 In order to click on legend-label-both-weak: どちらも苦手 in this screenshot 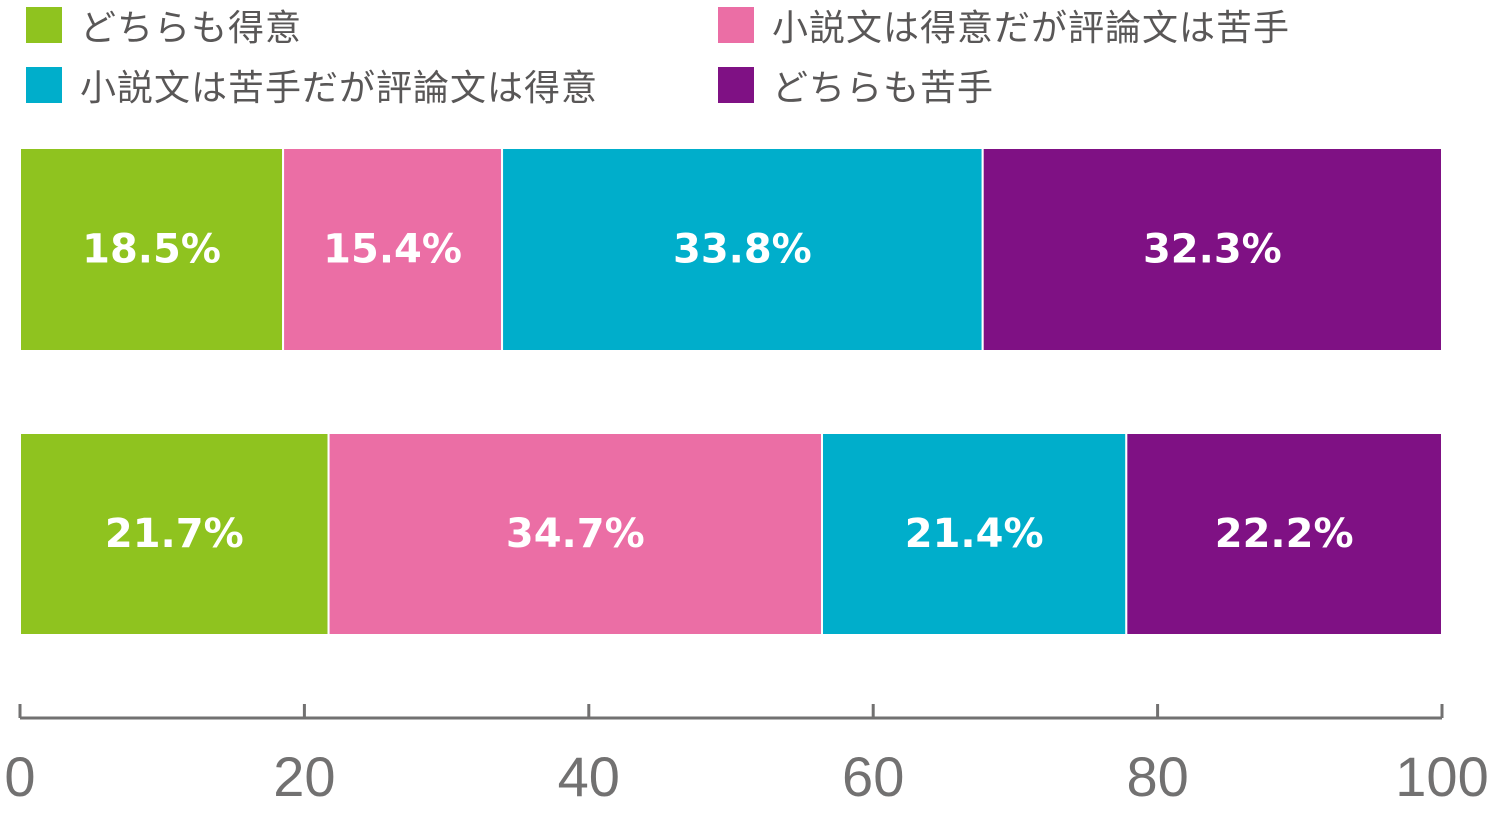, I will do `click(883, 88)`.